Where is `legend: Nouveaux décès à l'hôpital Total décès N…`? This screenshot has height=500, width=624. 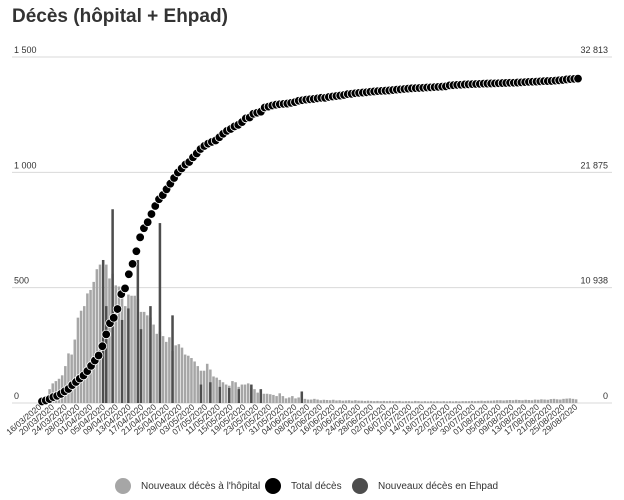
legend: Nouveaux décès à l'hôpital Total décès N… is located at coordinates (312, 487).